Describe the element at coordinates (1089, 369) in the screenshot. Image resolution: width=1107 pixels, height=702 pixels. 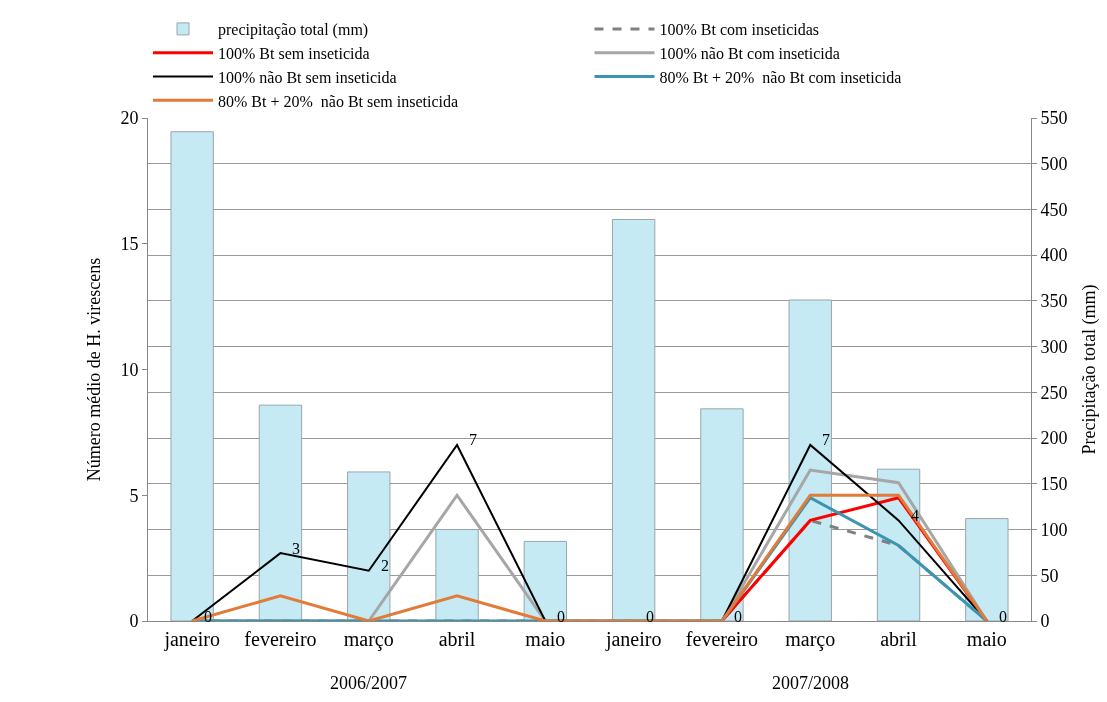
I see `y2-axis-title: Precipitação total (mm)` at that location.